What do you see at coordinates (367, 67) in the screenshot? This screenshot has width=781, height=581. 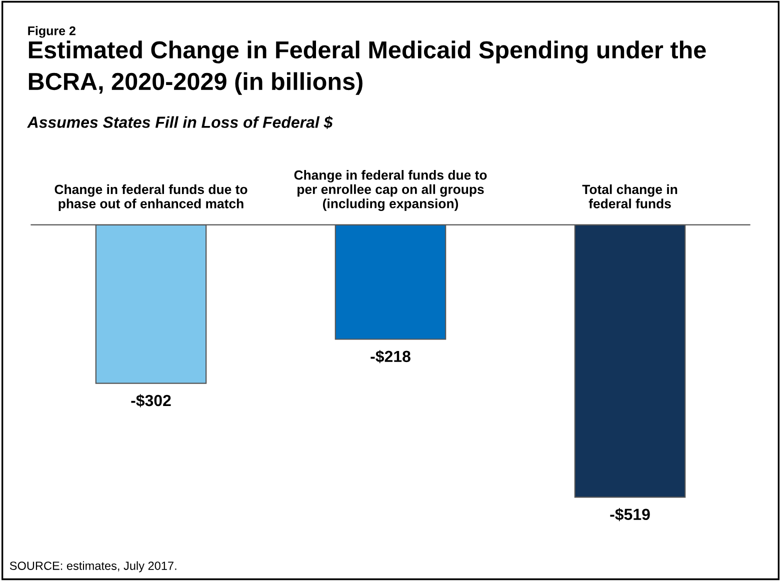 I see `chart-title: Estimated Change in Federal Medicaid Spending under the BCRA, 2020-2029 (in billions)` at bounding box center [367, 67].